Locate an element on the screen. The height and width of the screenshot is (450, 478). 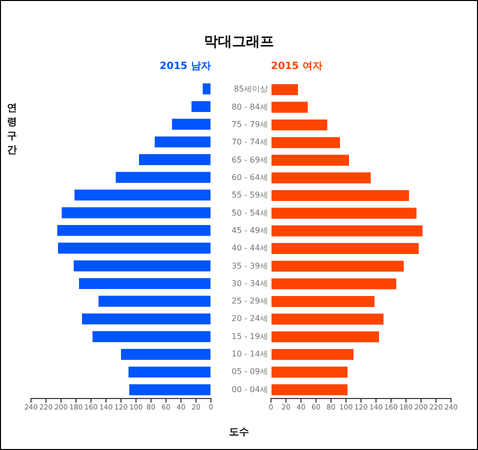
y-tick-label: 60 - 64세 is located at coordinates (250, 177).